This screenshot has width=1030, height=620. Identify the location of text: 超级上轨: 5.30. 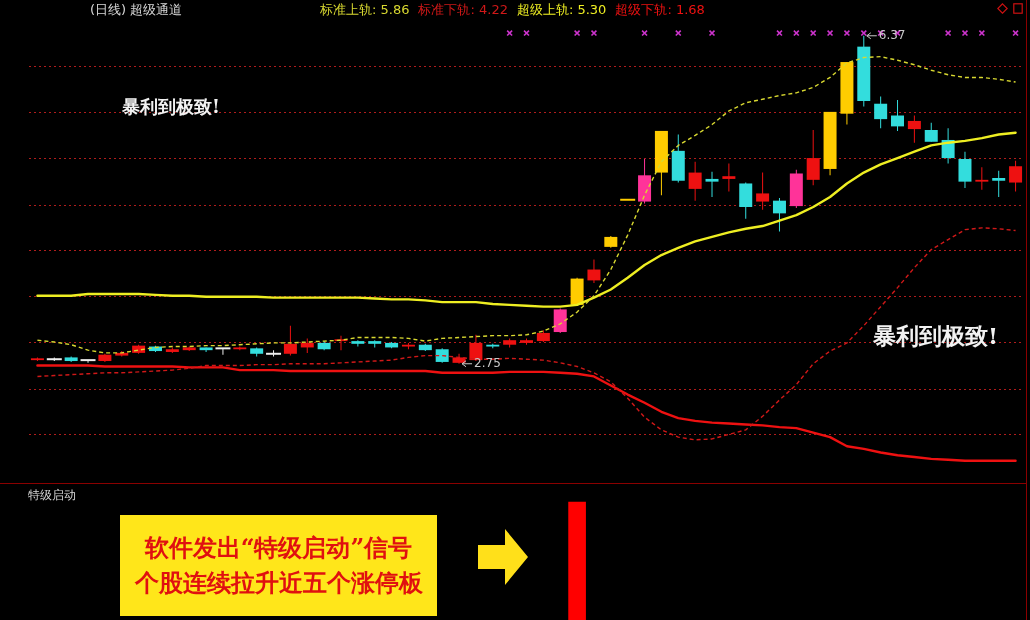
(561, 10).